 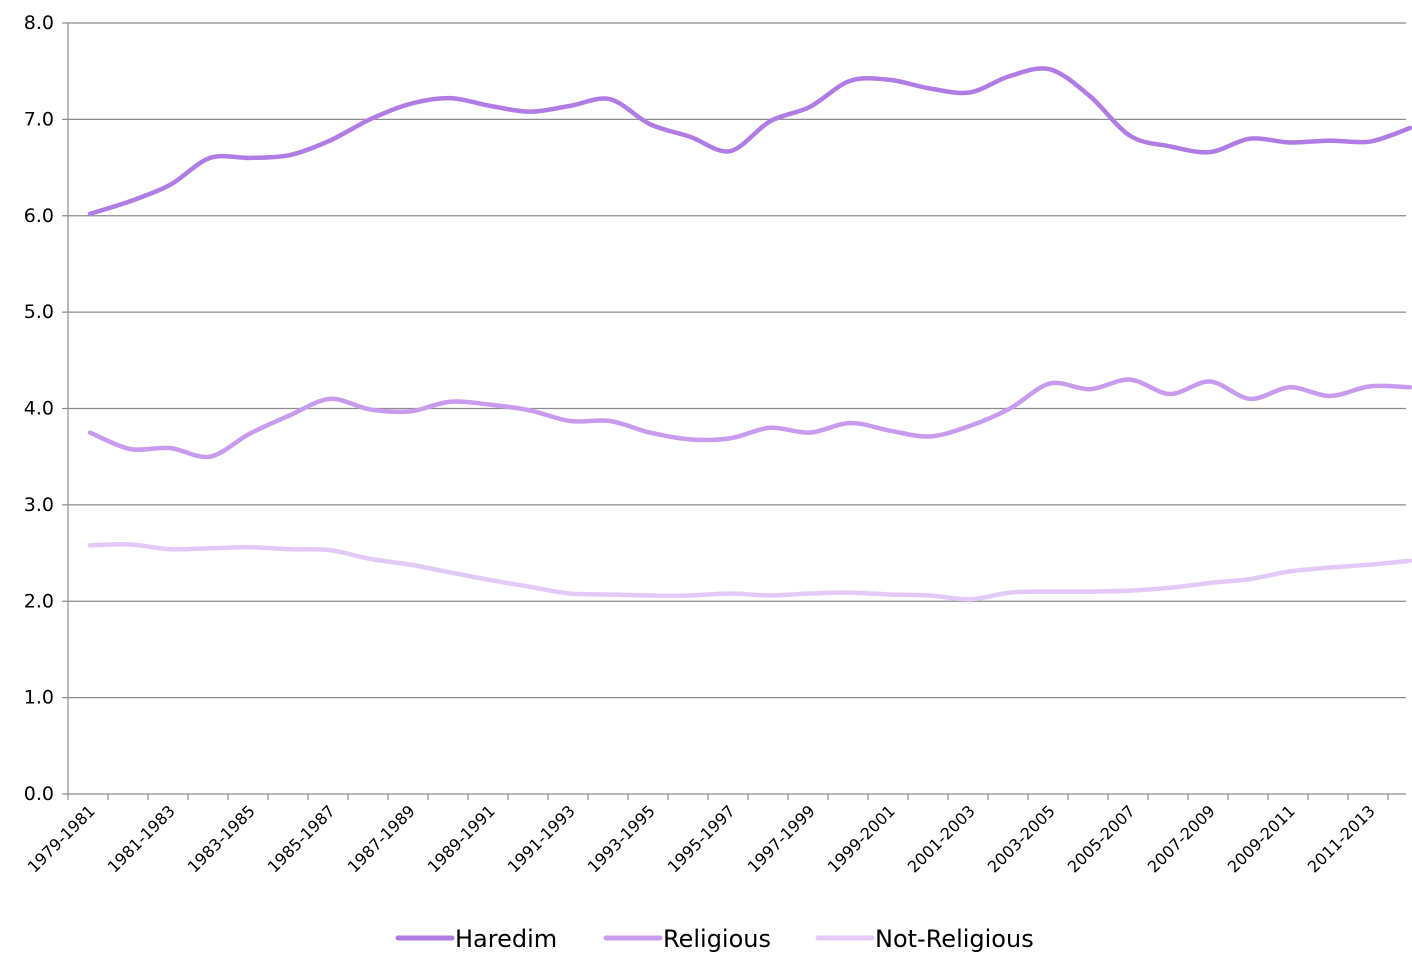 I want to click on series-line-religious, so click(x=749, y=418).